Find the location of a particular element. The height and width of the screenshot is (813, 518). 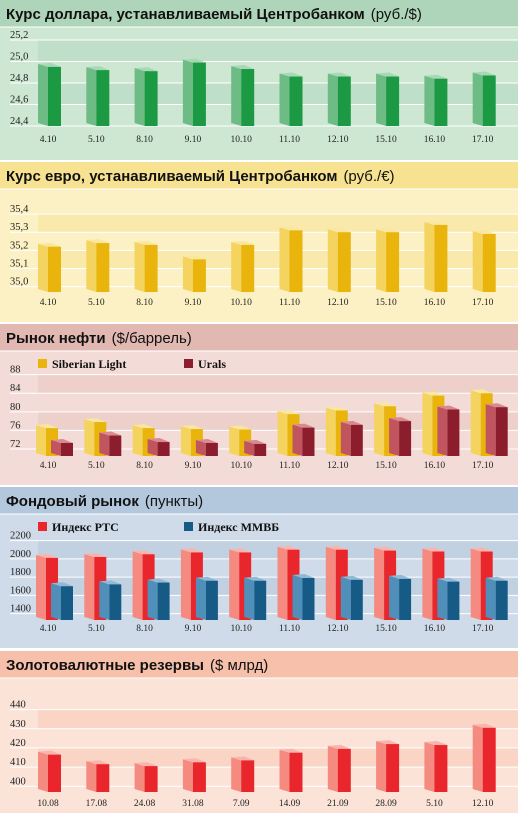

y-tick-label: 400 is located at coordinates (18, 781).